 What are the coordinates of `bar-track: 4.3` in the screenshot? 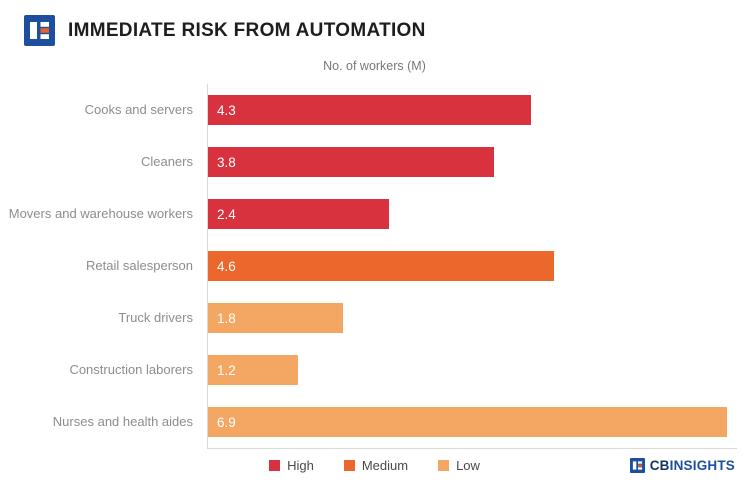 It's located at (478, 110).